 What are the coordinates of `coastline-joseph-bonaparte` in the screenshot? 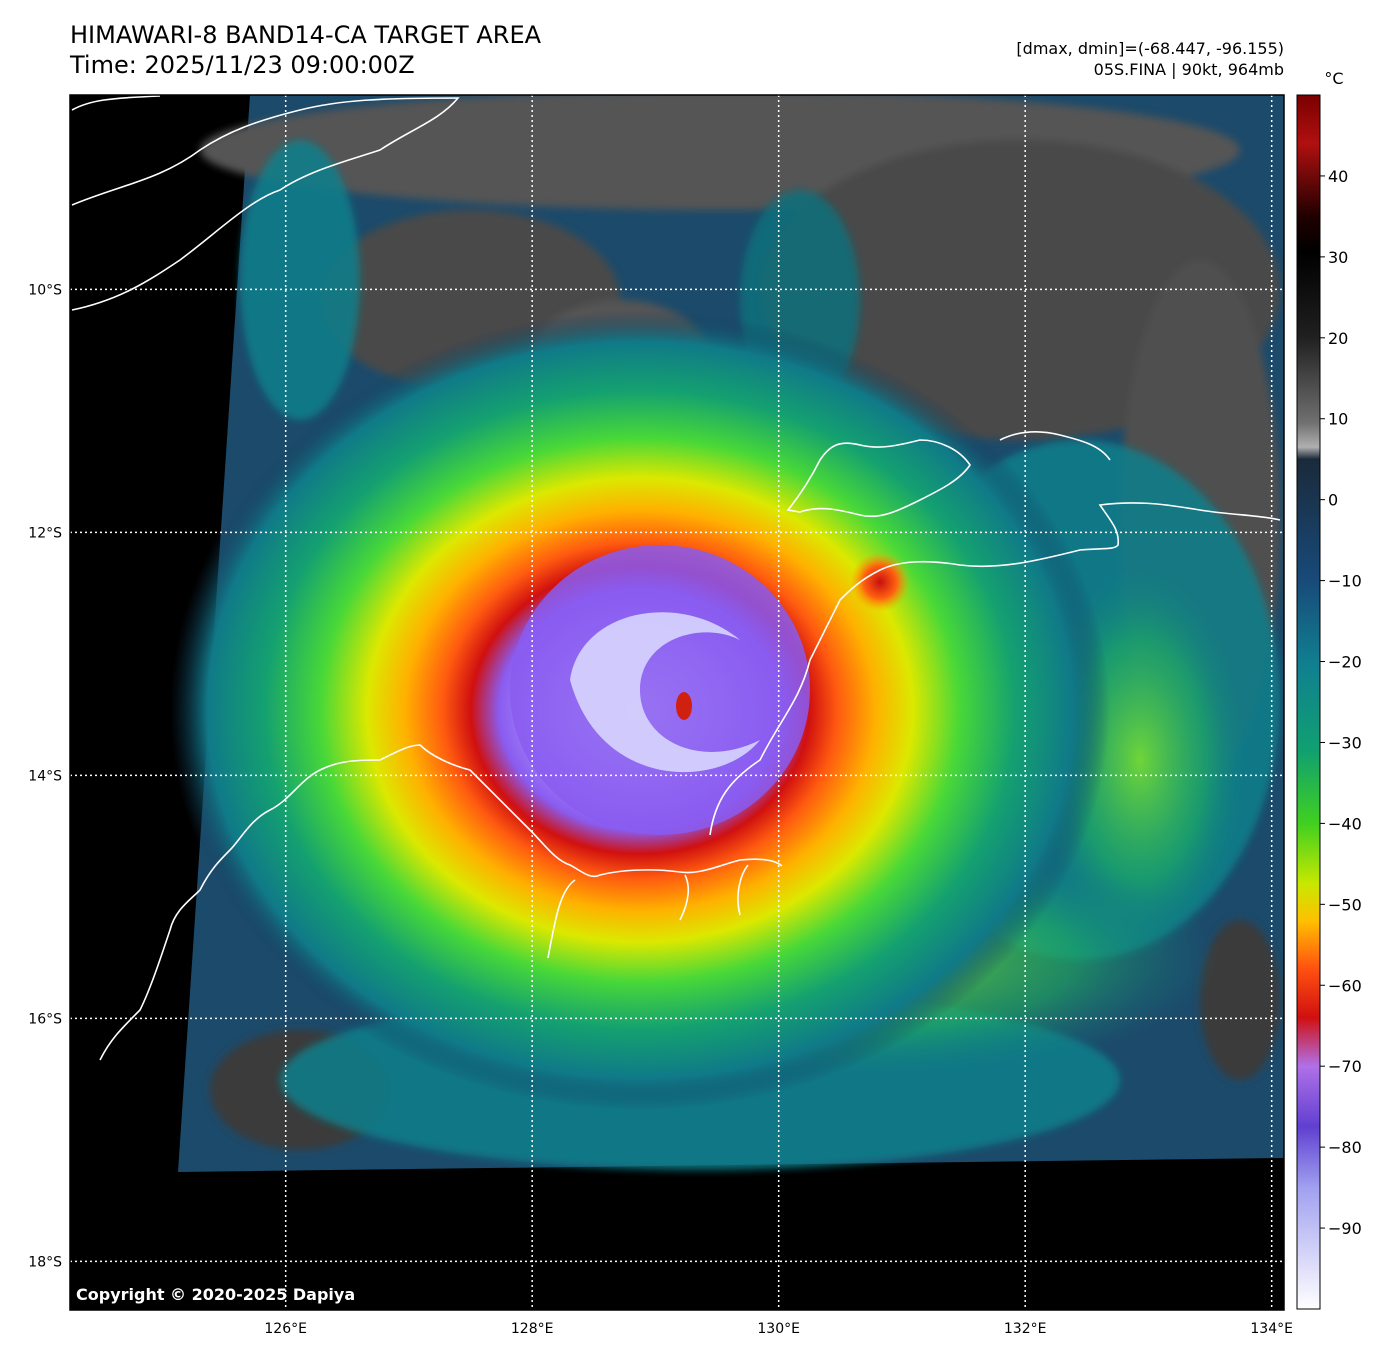 It's located at (995, 669).